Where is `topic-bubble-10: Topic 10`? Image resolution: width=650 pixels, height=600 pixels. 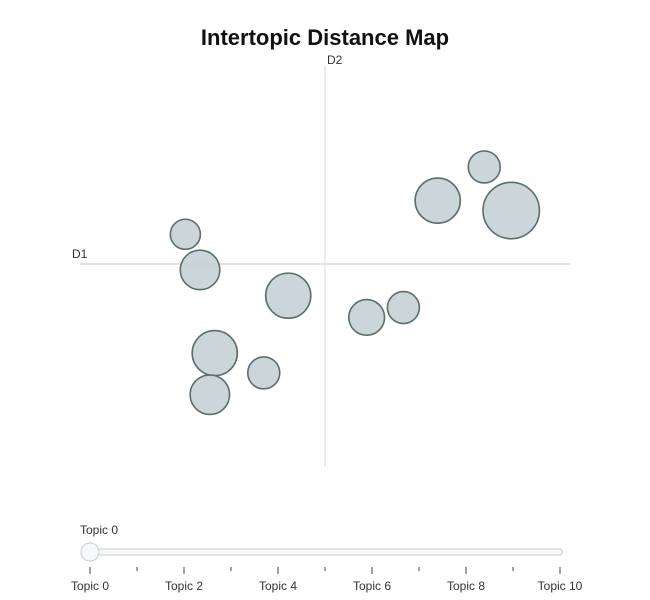
topic-bubble-10: Topic 10 is located at coordinates (511, 210).